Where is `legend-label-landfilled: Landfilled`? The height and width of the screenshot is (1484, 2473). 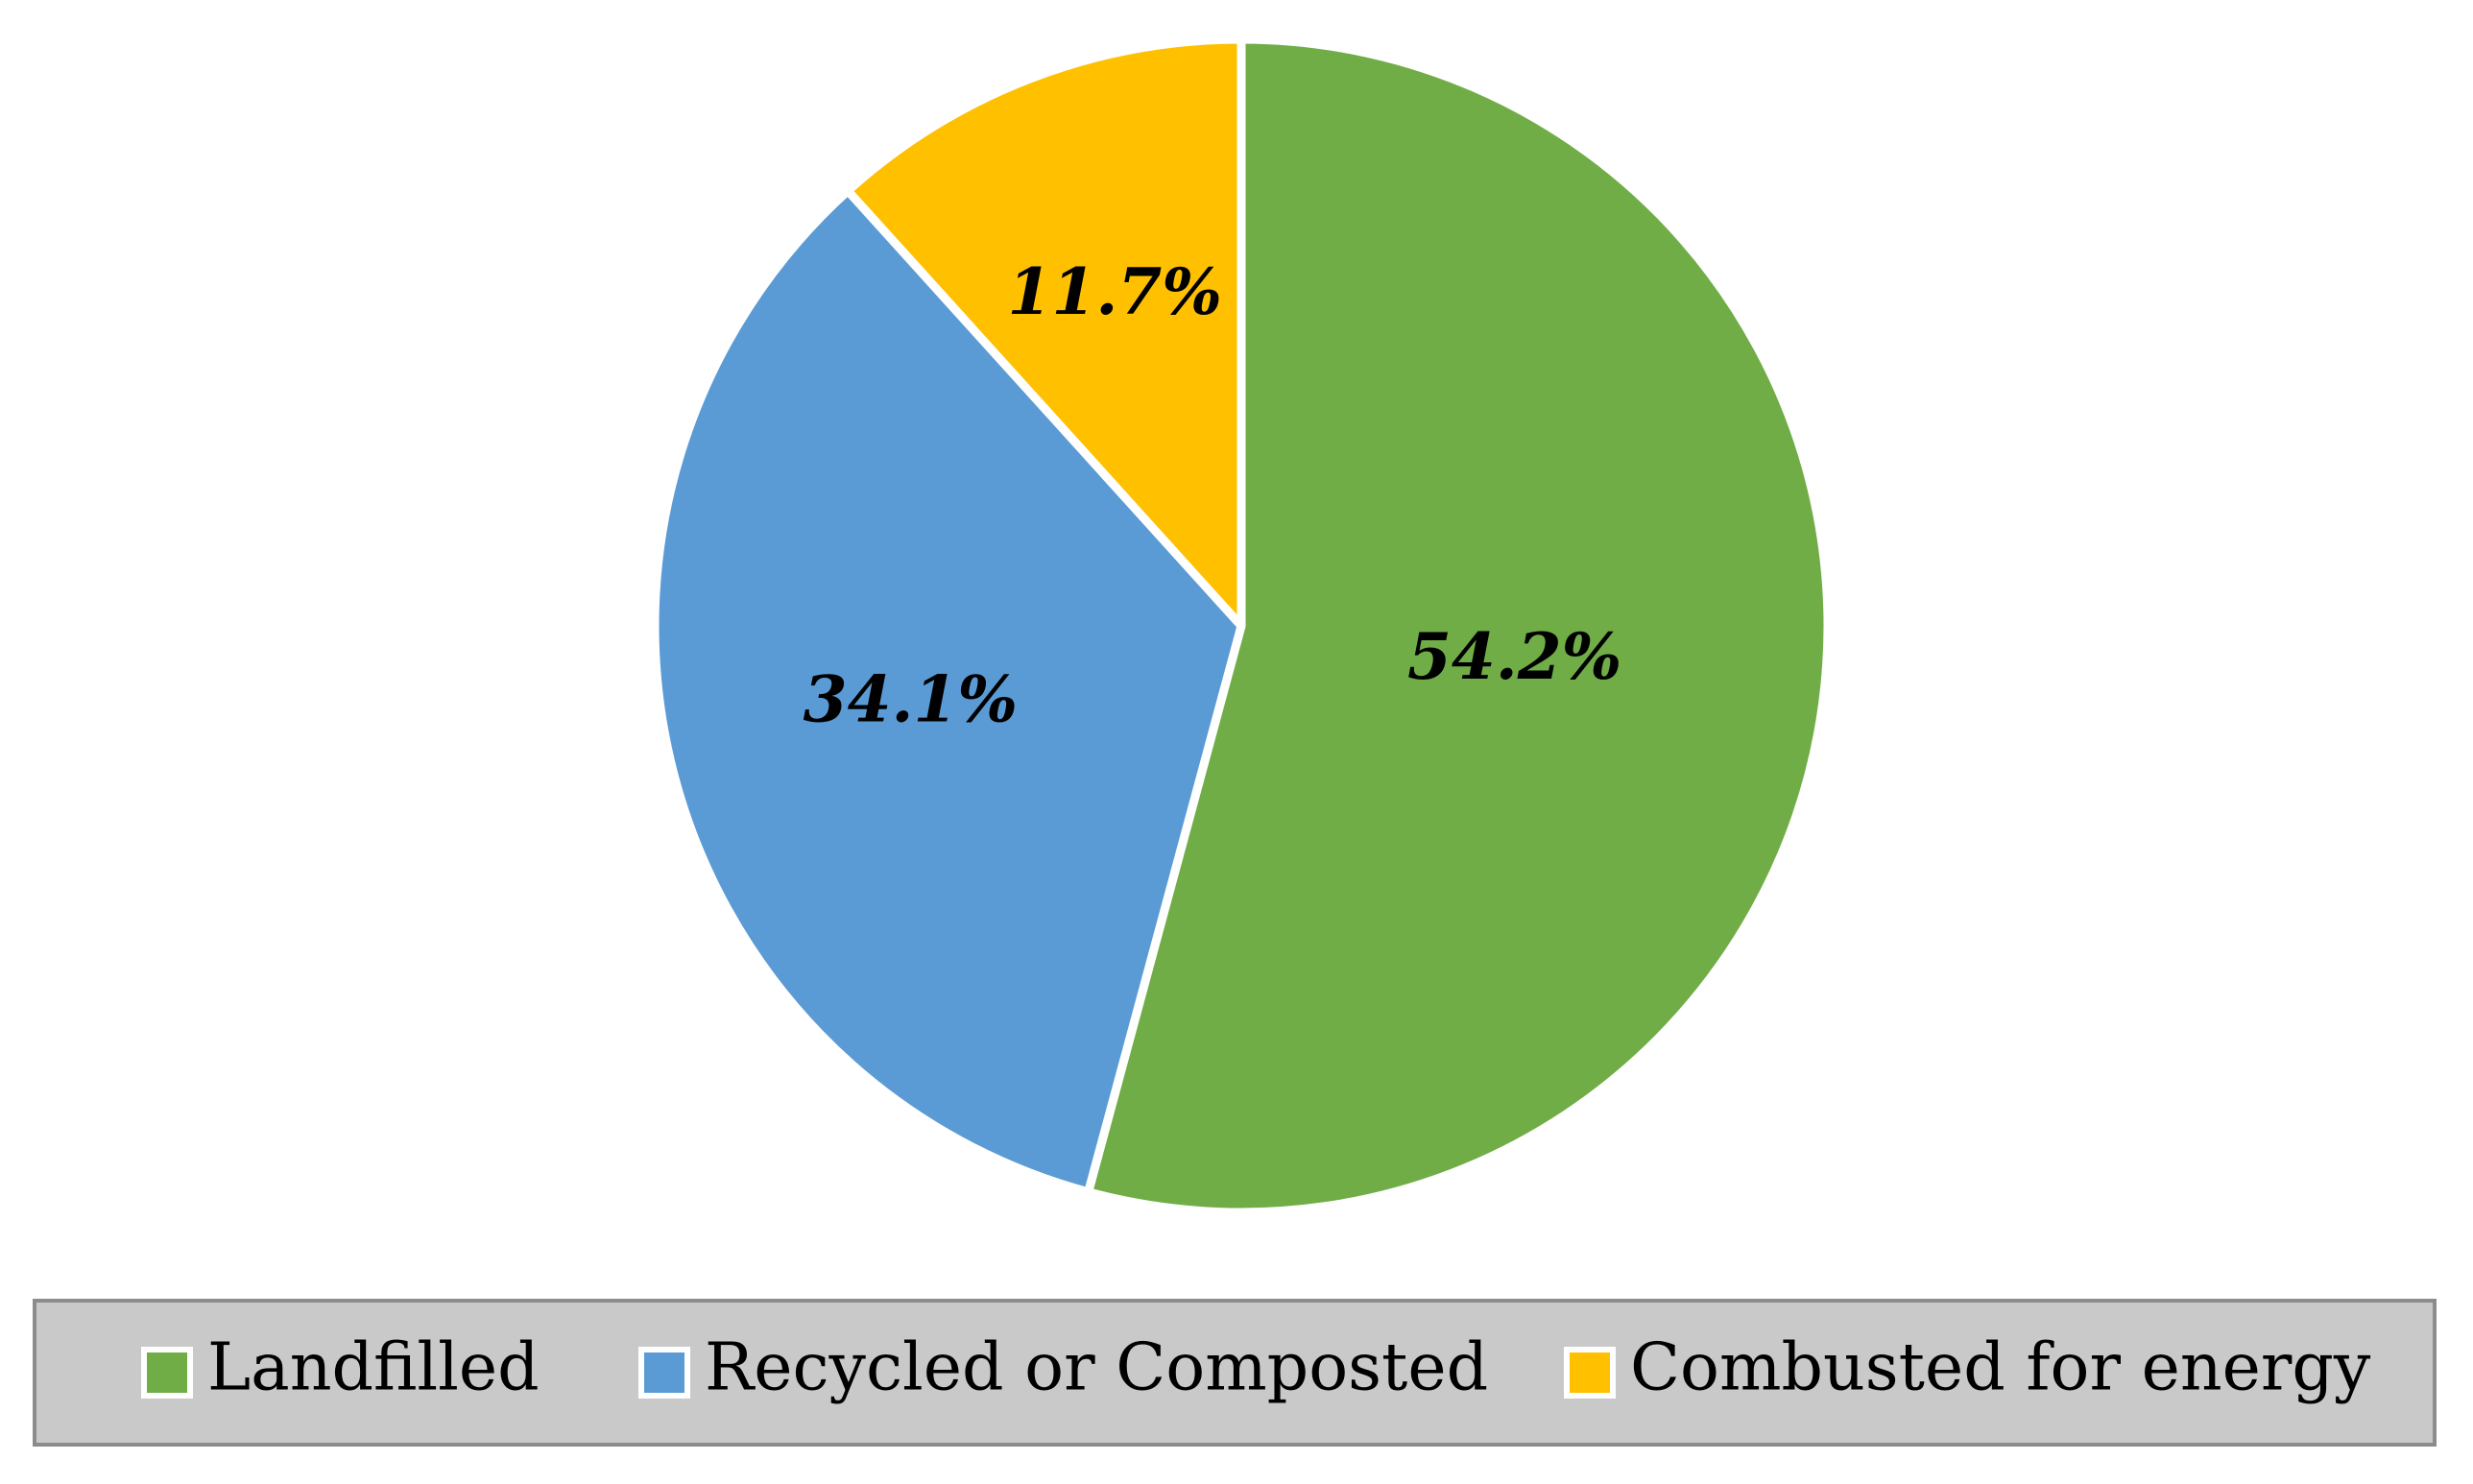 legend-label-landfilled: Landfilled is located at coordinates (373, 1368).